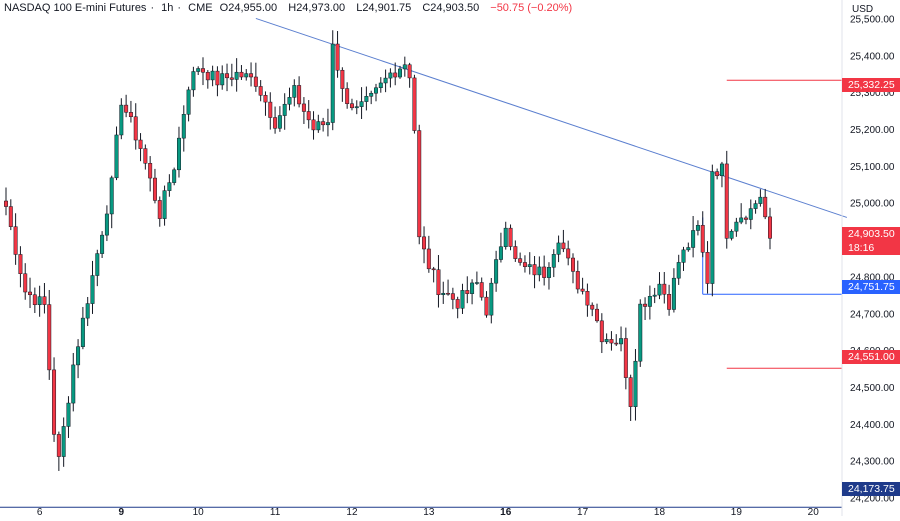 The image size is (900, 521). Describe the element at coordinates (872, 204) in the screenshot. I see `price-tick-label: 25,000.00` at that location.